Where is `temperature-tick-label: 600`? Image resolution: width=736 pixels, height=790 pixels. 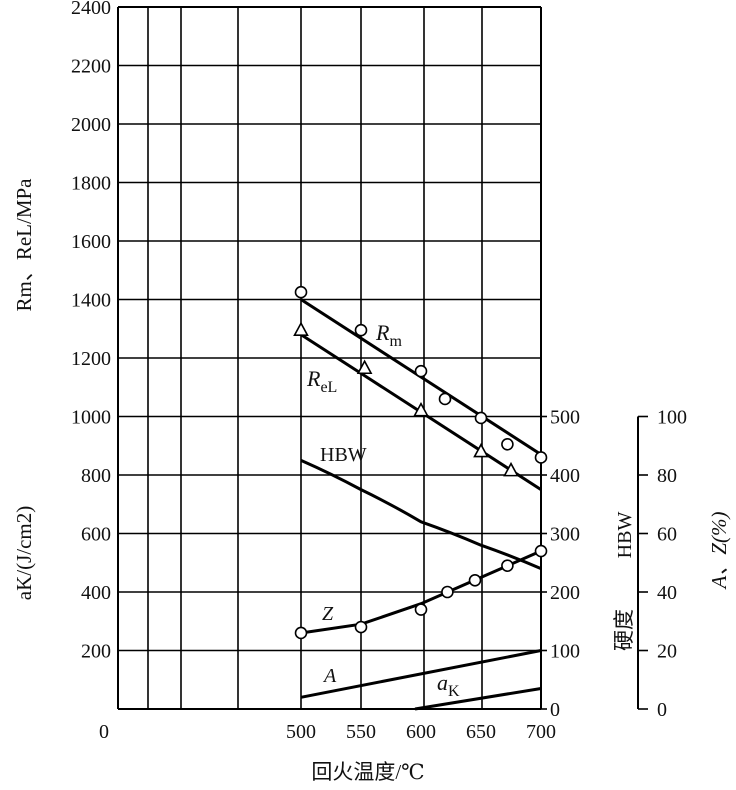
temperature-tick-label: 600 is located at coordinates (421, 732).